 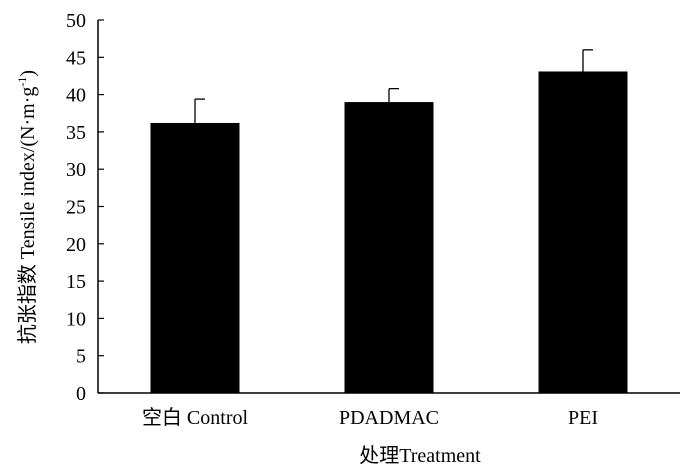 I want to click on y-axis-label-close: ), so click(x=28, y=73).